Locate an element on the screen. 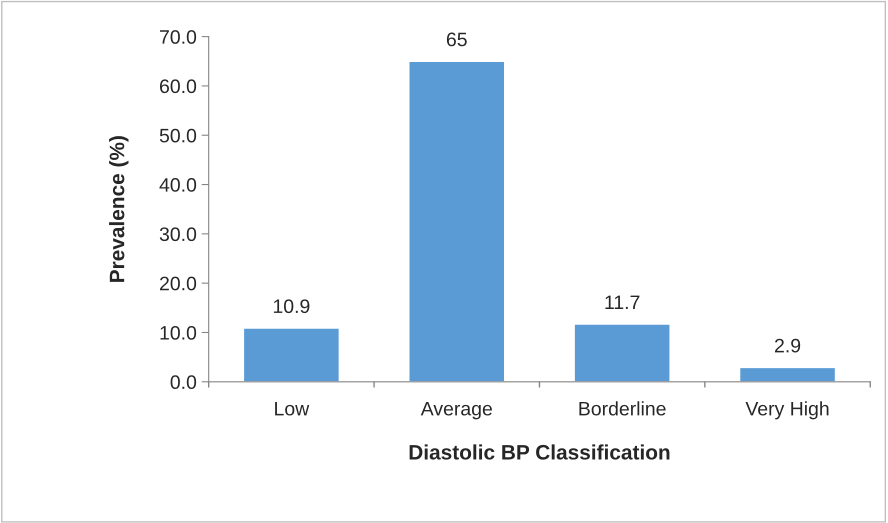 The image size is (888, 523). y-tick-label: 60.0 is located at coordinates (178, 86).